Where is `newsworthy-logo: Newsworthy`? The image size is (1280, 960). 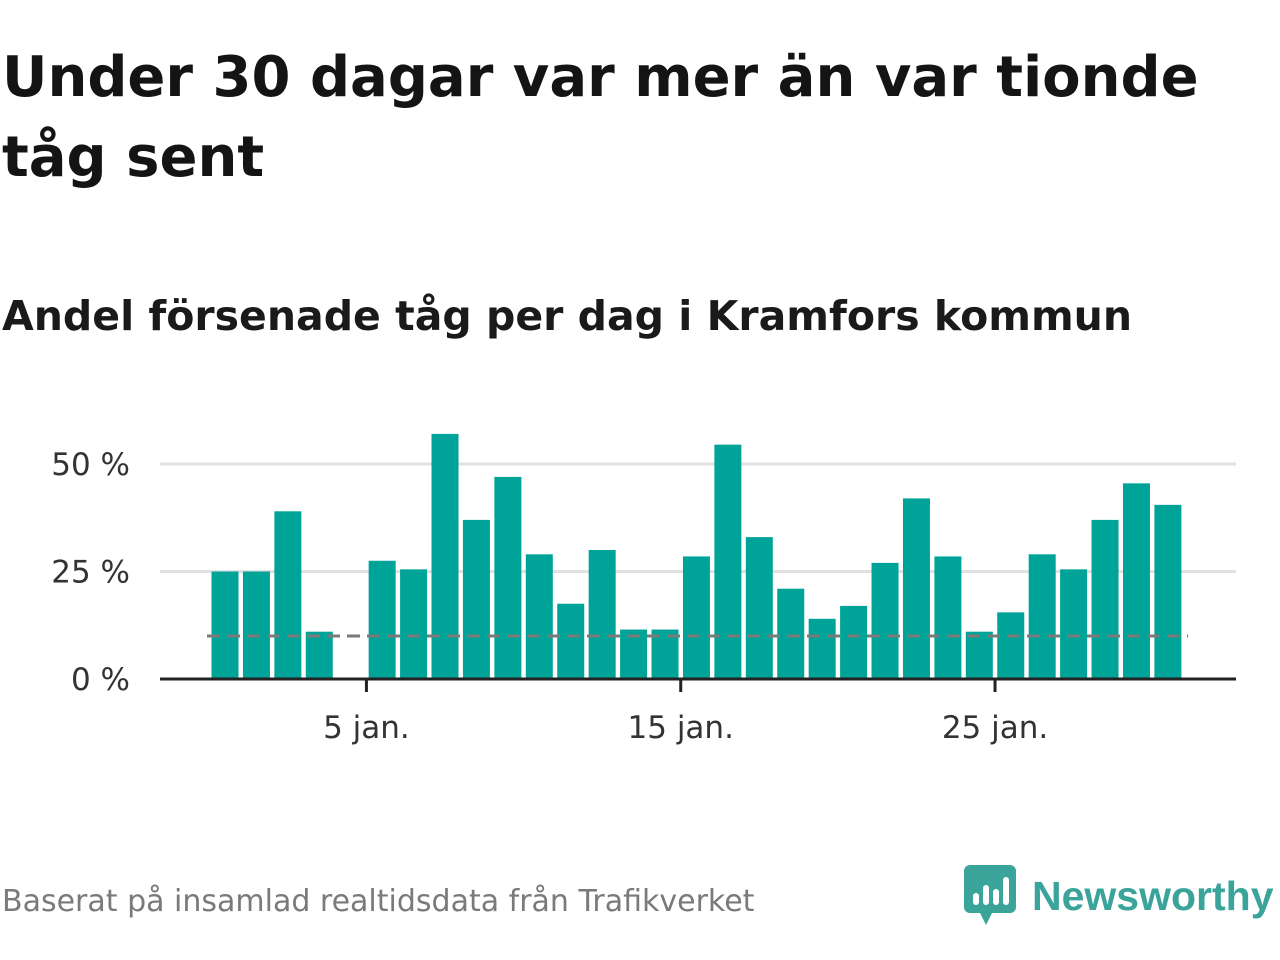
newsworthy-logo: Newsworthy is located at coordinates (1119, 896).